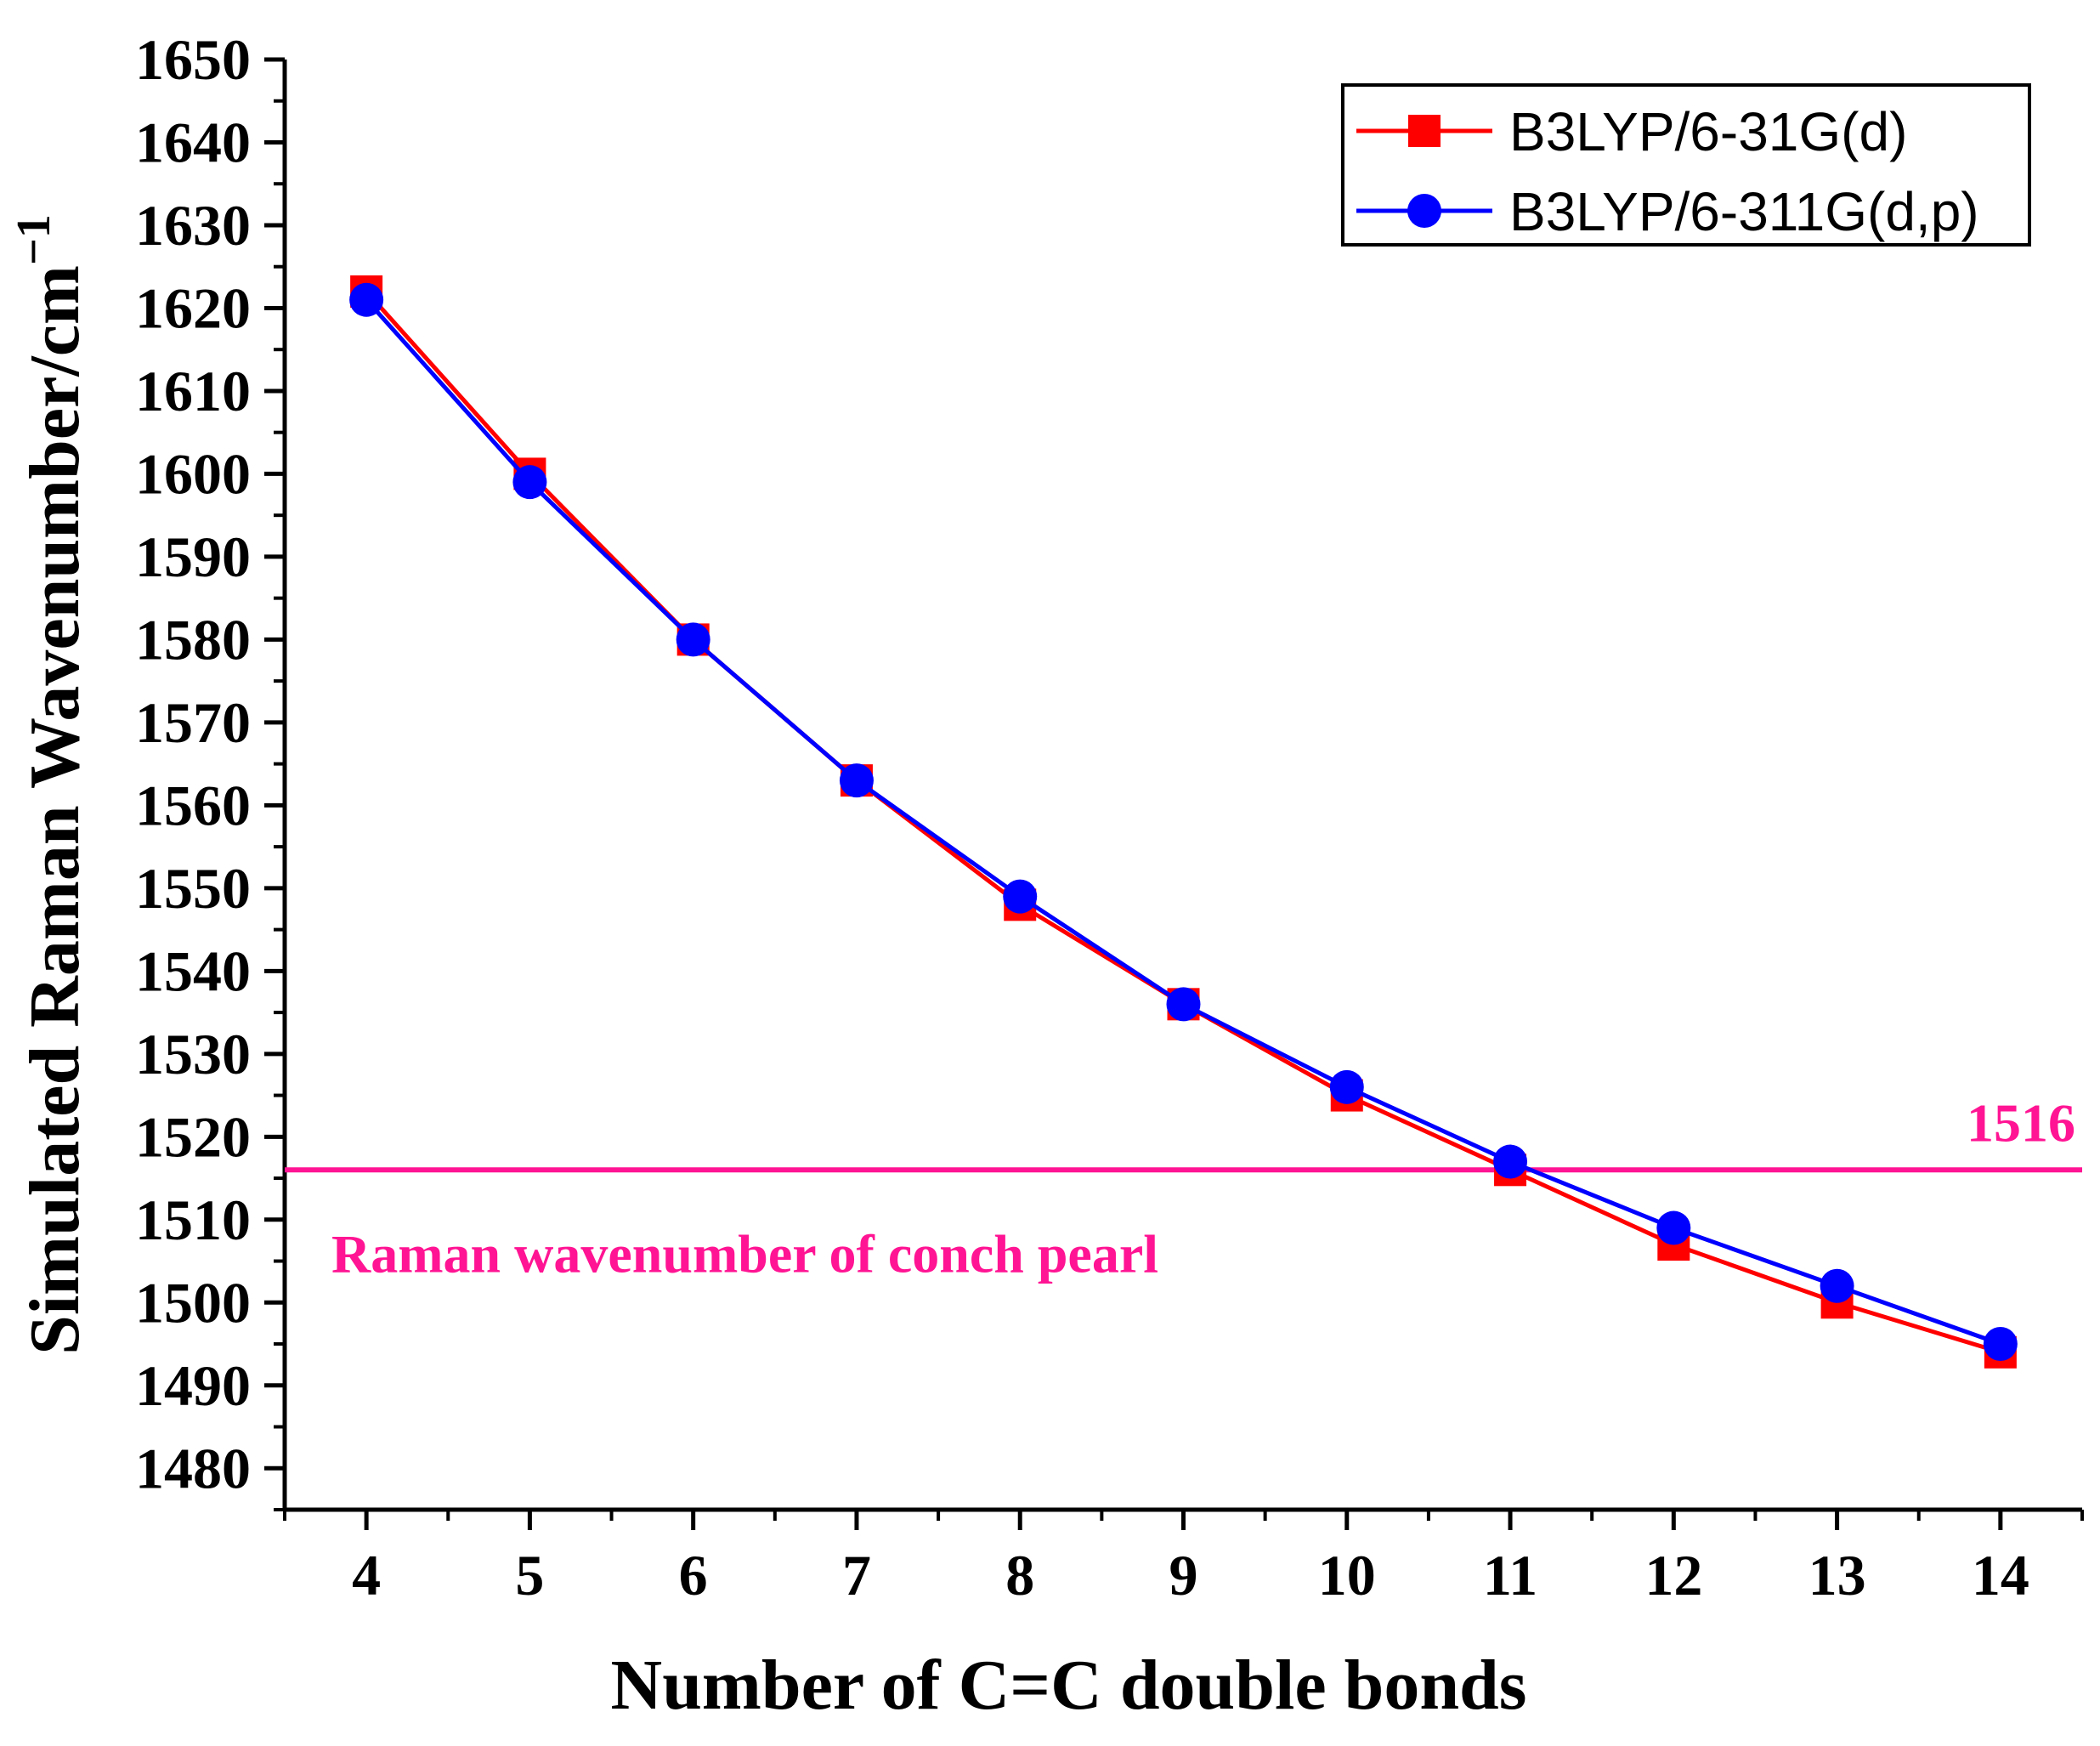 Image resolution: width=2100 pixels, height=1746 pixels. What do you see at coordinates (857, 1575) in the screenshot?
I see `x-tick-label: 7` at bounding box center [857, 1575].